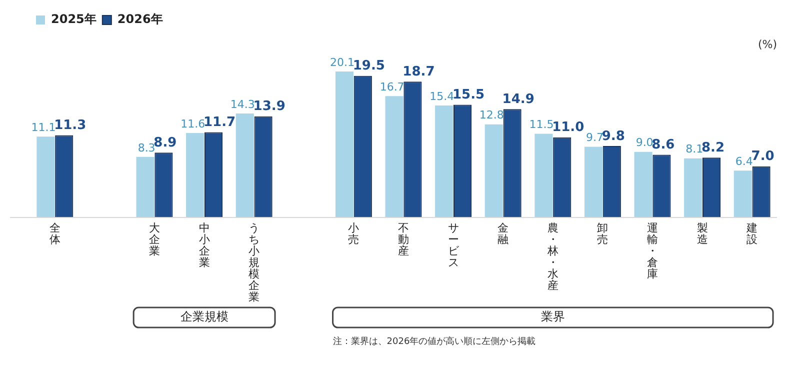 The image size is (802, 365). Describe the element at coordinates (468, 95) in the screenshot. I see `data-label: 15.5` at that location.